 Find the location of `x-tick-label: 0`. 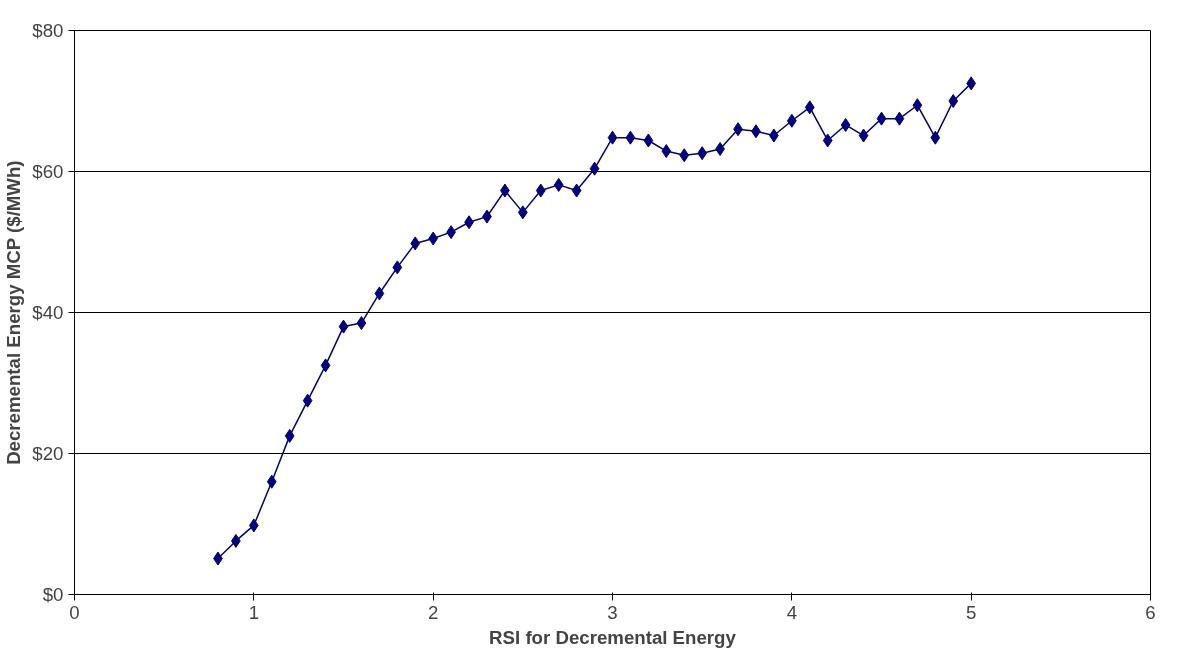

x-tick-label: 0 is located at coordinates (74, 612).